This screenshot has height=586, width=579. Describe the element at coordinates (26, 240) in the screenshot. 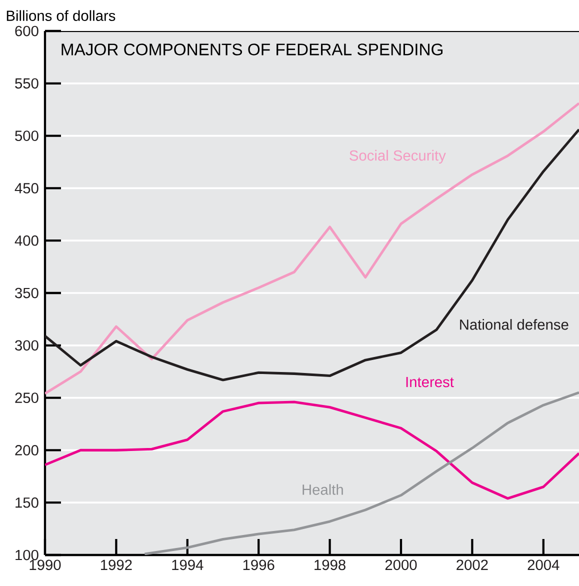

I see `y-tick-label: 400` at that location.